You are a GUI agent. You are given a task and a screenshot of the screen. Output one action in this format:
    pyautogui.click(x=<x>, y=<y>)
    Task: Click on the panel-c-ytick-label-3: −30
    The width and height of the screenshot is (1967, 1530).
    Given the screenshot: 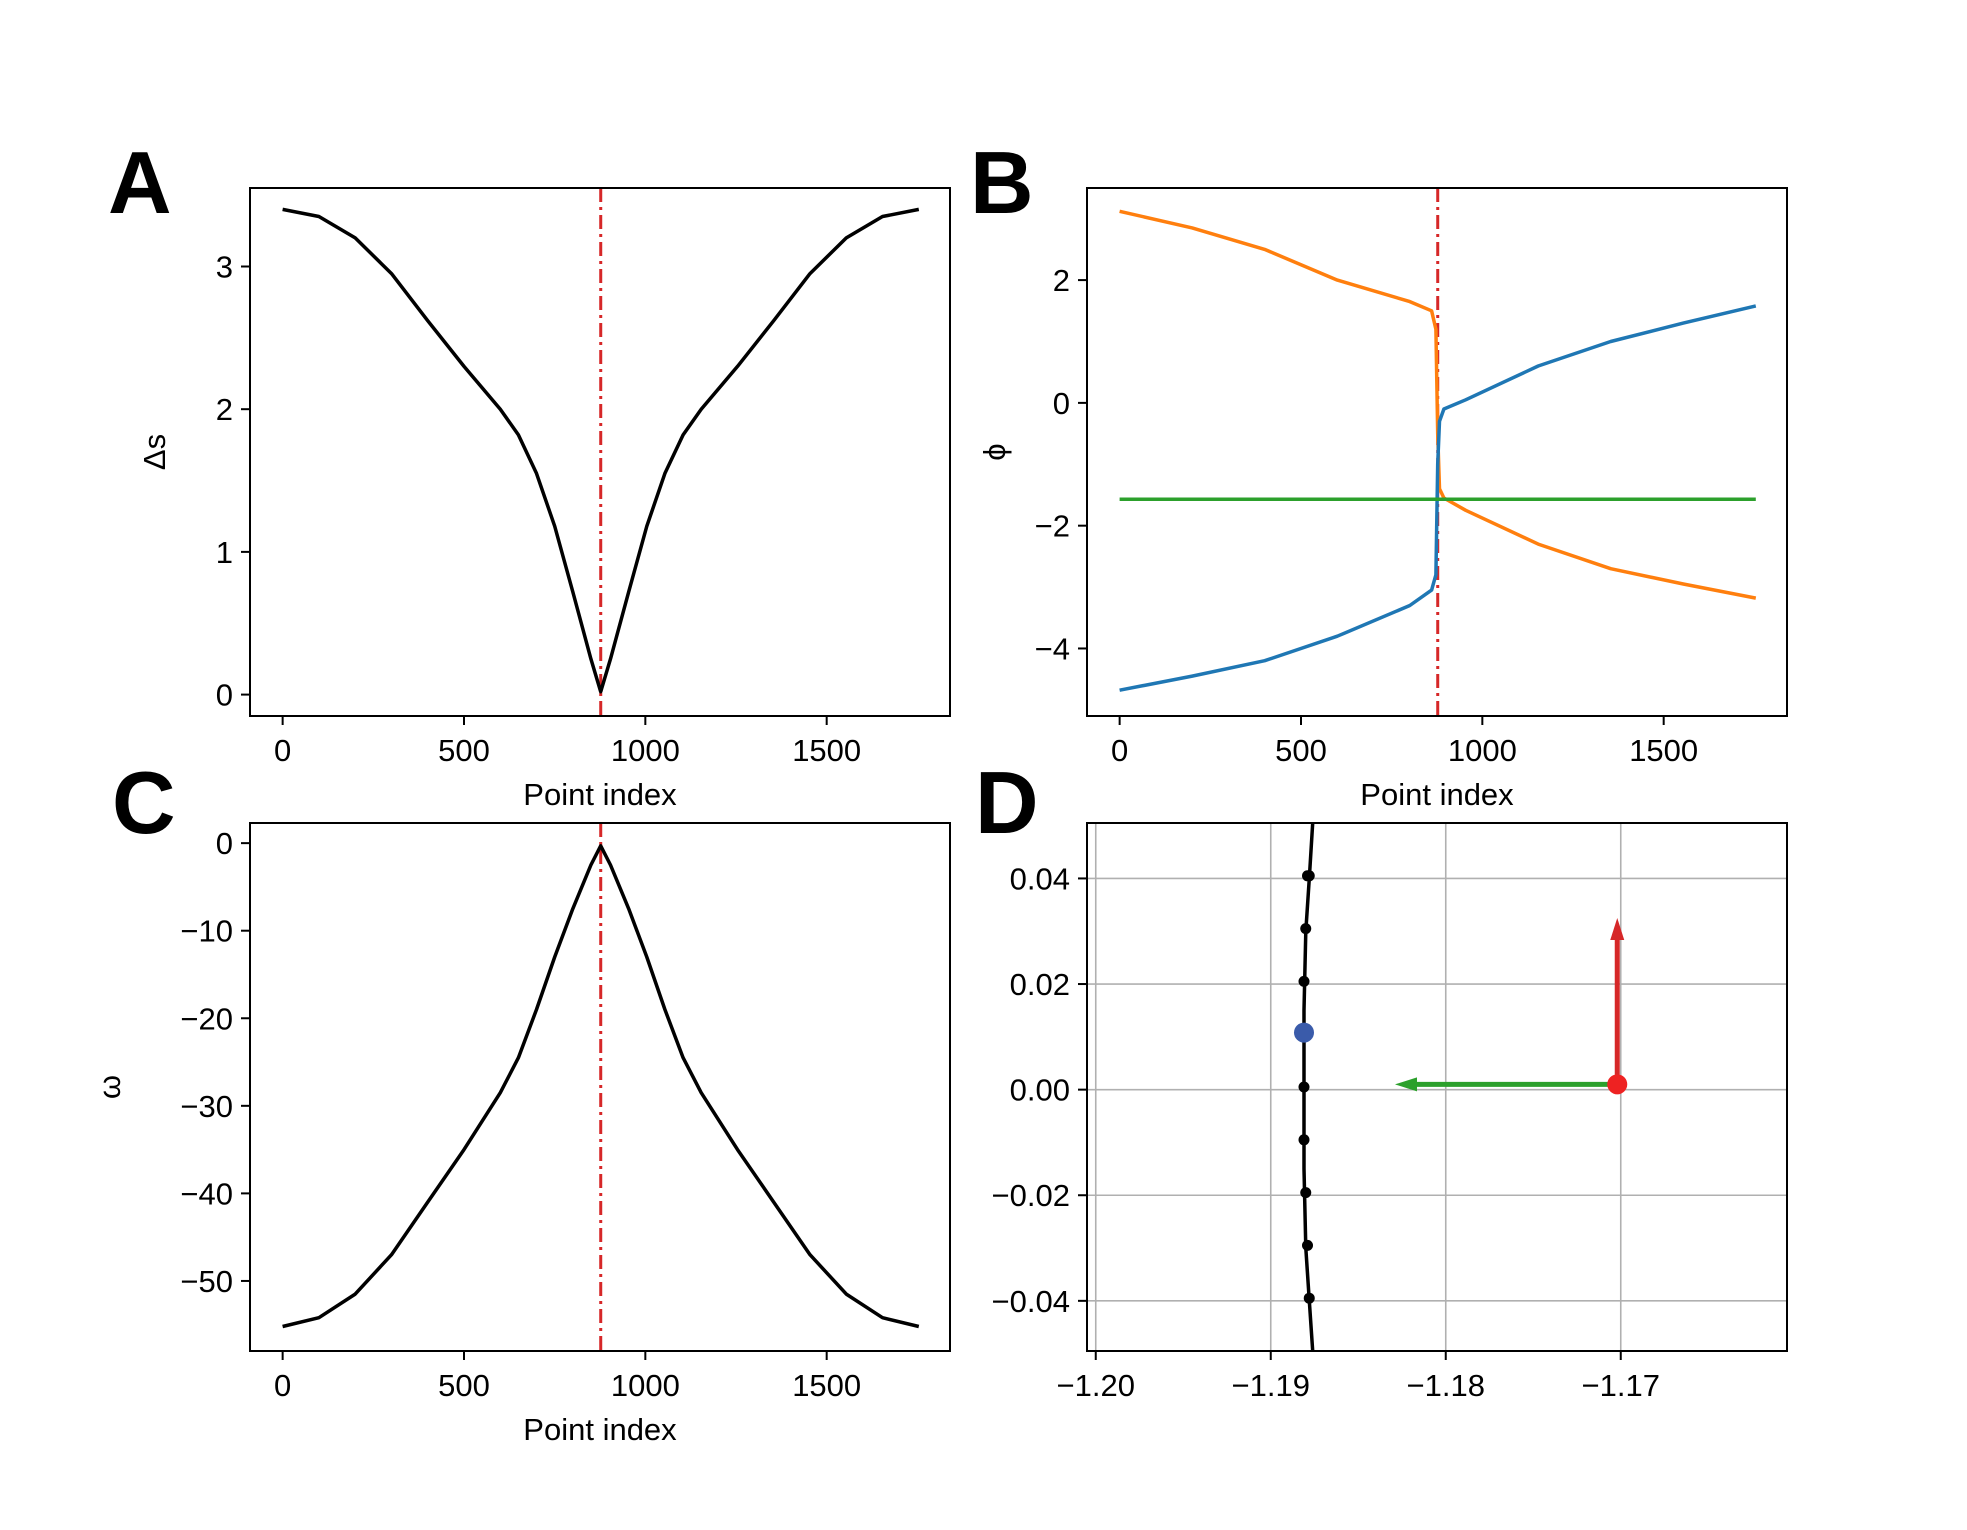 What is the action you would take?
    pyautogui.click(x=206, y=1106)
    